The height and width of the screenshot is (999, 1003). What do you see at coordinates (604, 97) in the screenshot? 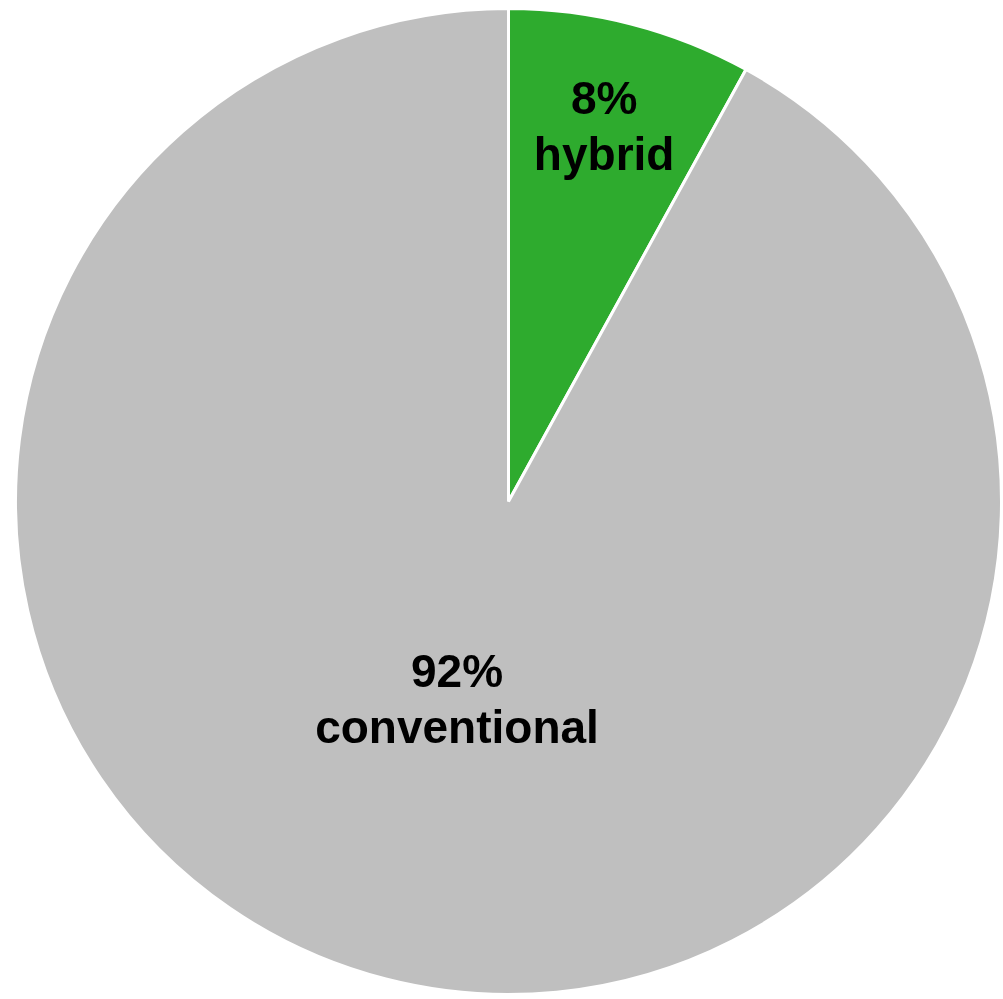
I see `data-label: 8%` at bounding box center [604, 97].